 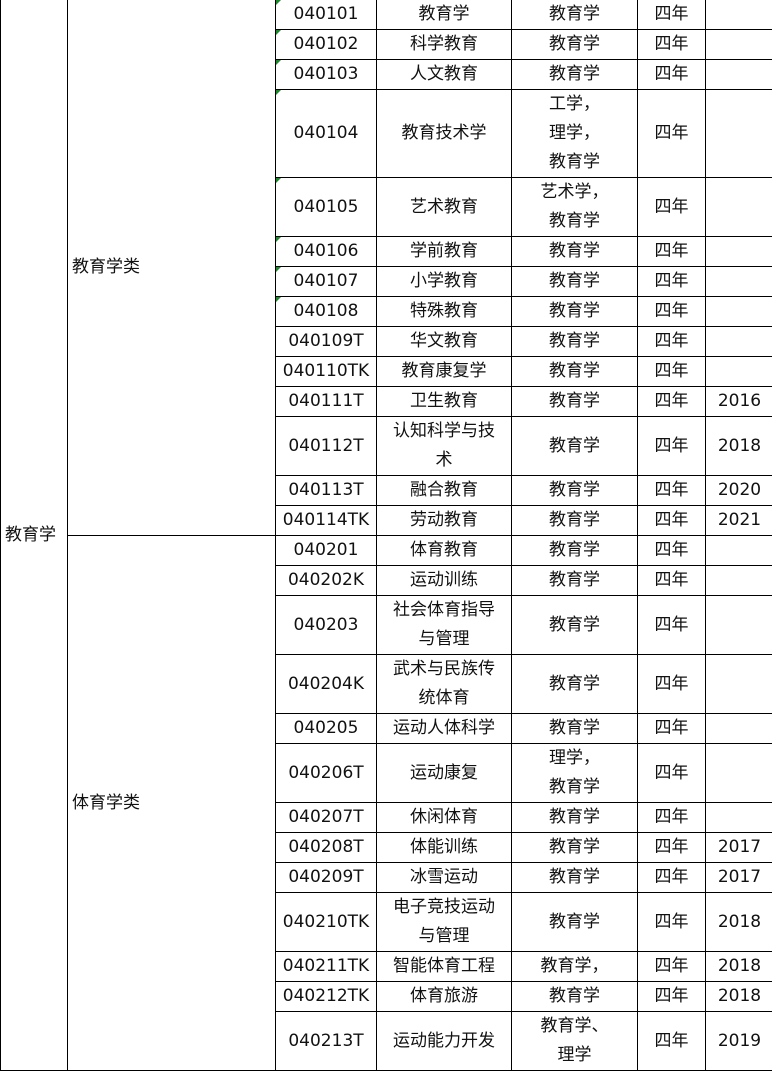 I want to click on discipline-cell: 教育学, so click(x=34, y=535).